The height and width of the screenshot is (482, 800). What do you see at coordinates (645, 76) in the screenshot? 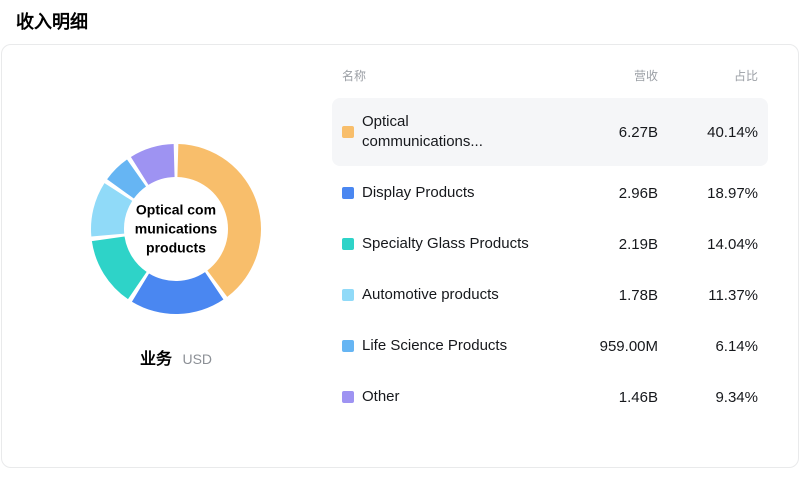
I see `column-header-revenue: 营收` at bounding box center [645, 76].